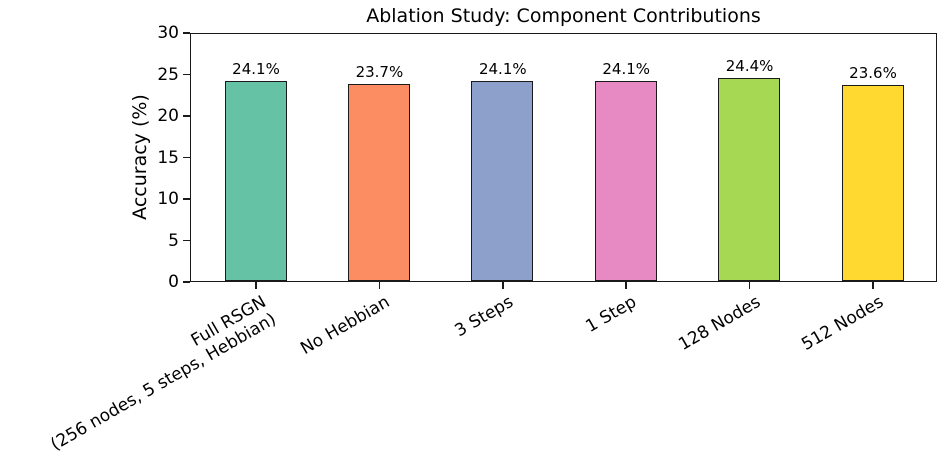 The image size is (947, 464). I want to click on y-tick-label: 30, so click(168, 33).